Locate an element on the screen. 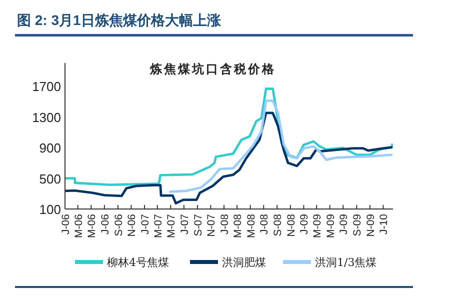  y-tick-label: 1300 is located at coordinates (46, 117).